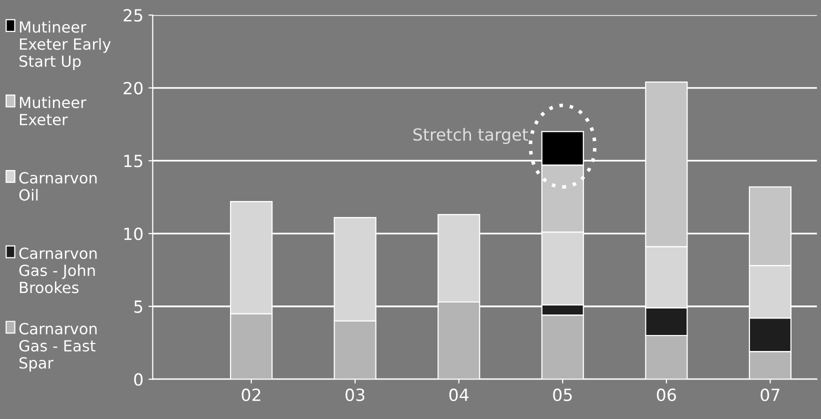 This screenshot has height=419, width=821. What do you see at coordinates (53, 111) in the screenshot?
I see `legend-label: Mutineer Exeter` at bounding box center [53, 111].